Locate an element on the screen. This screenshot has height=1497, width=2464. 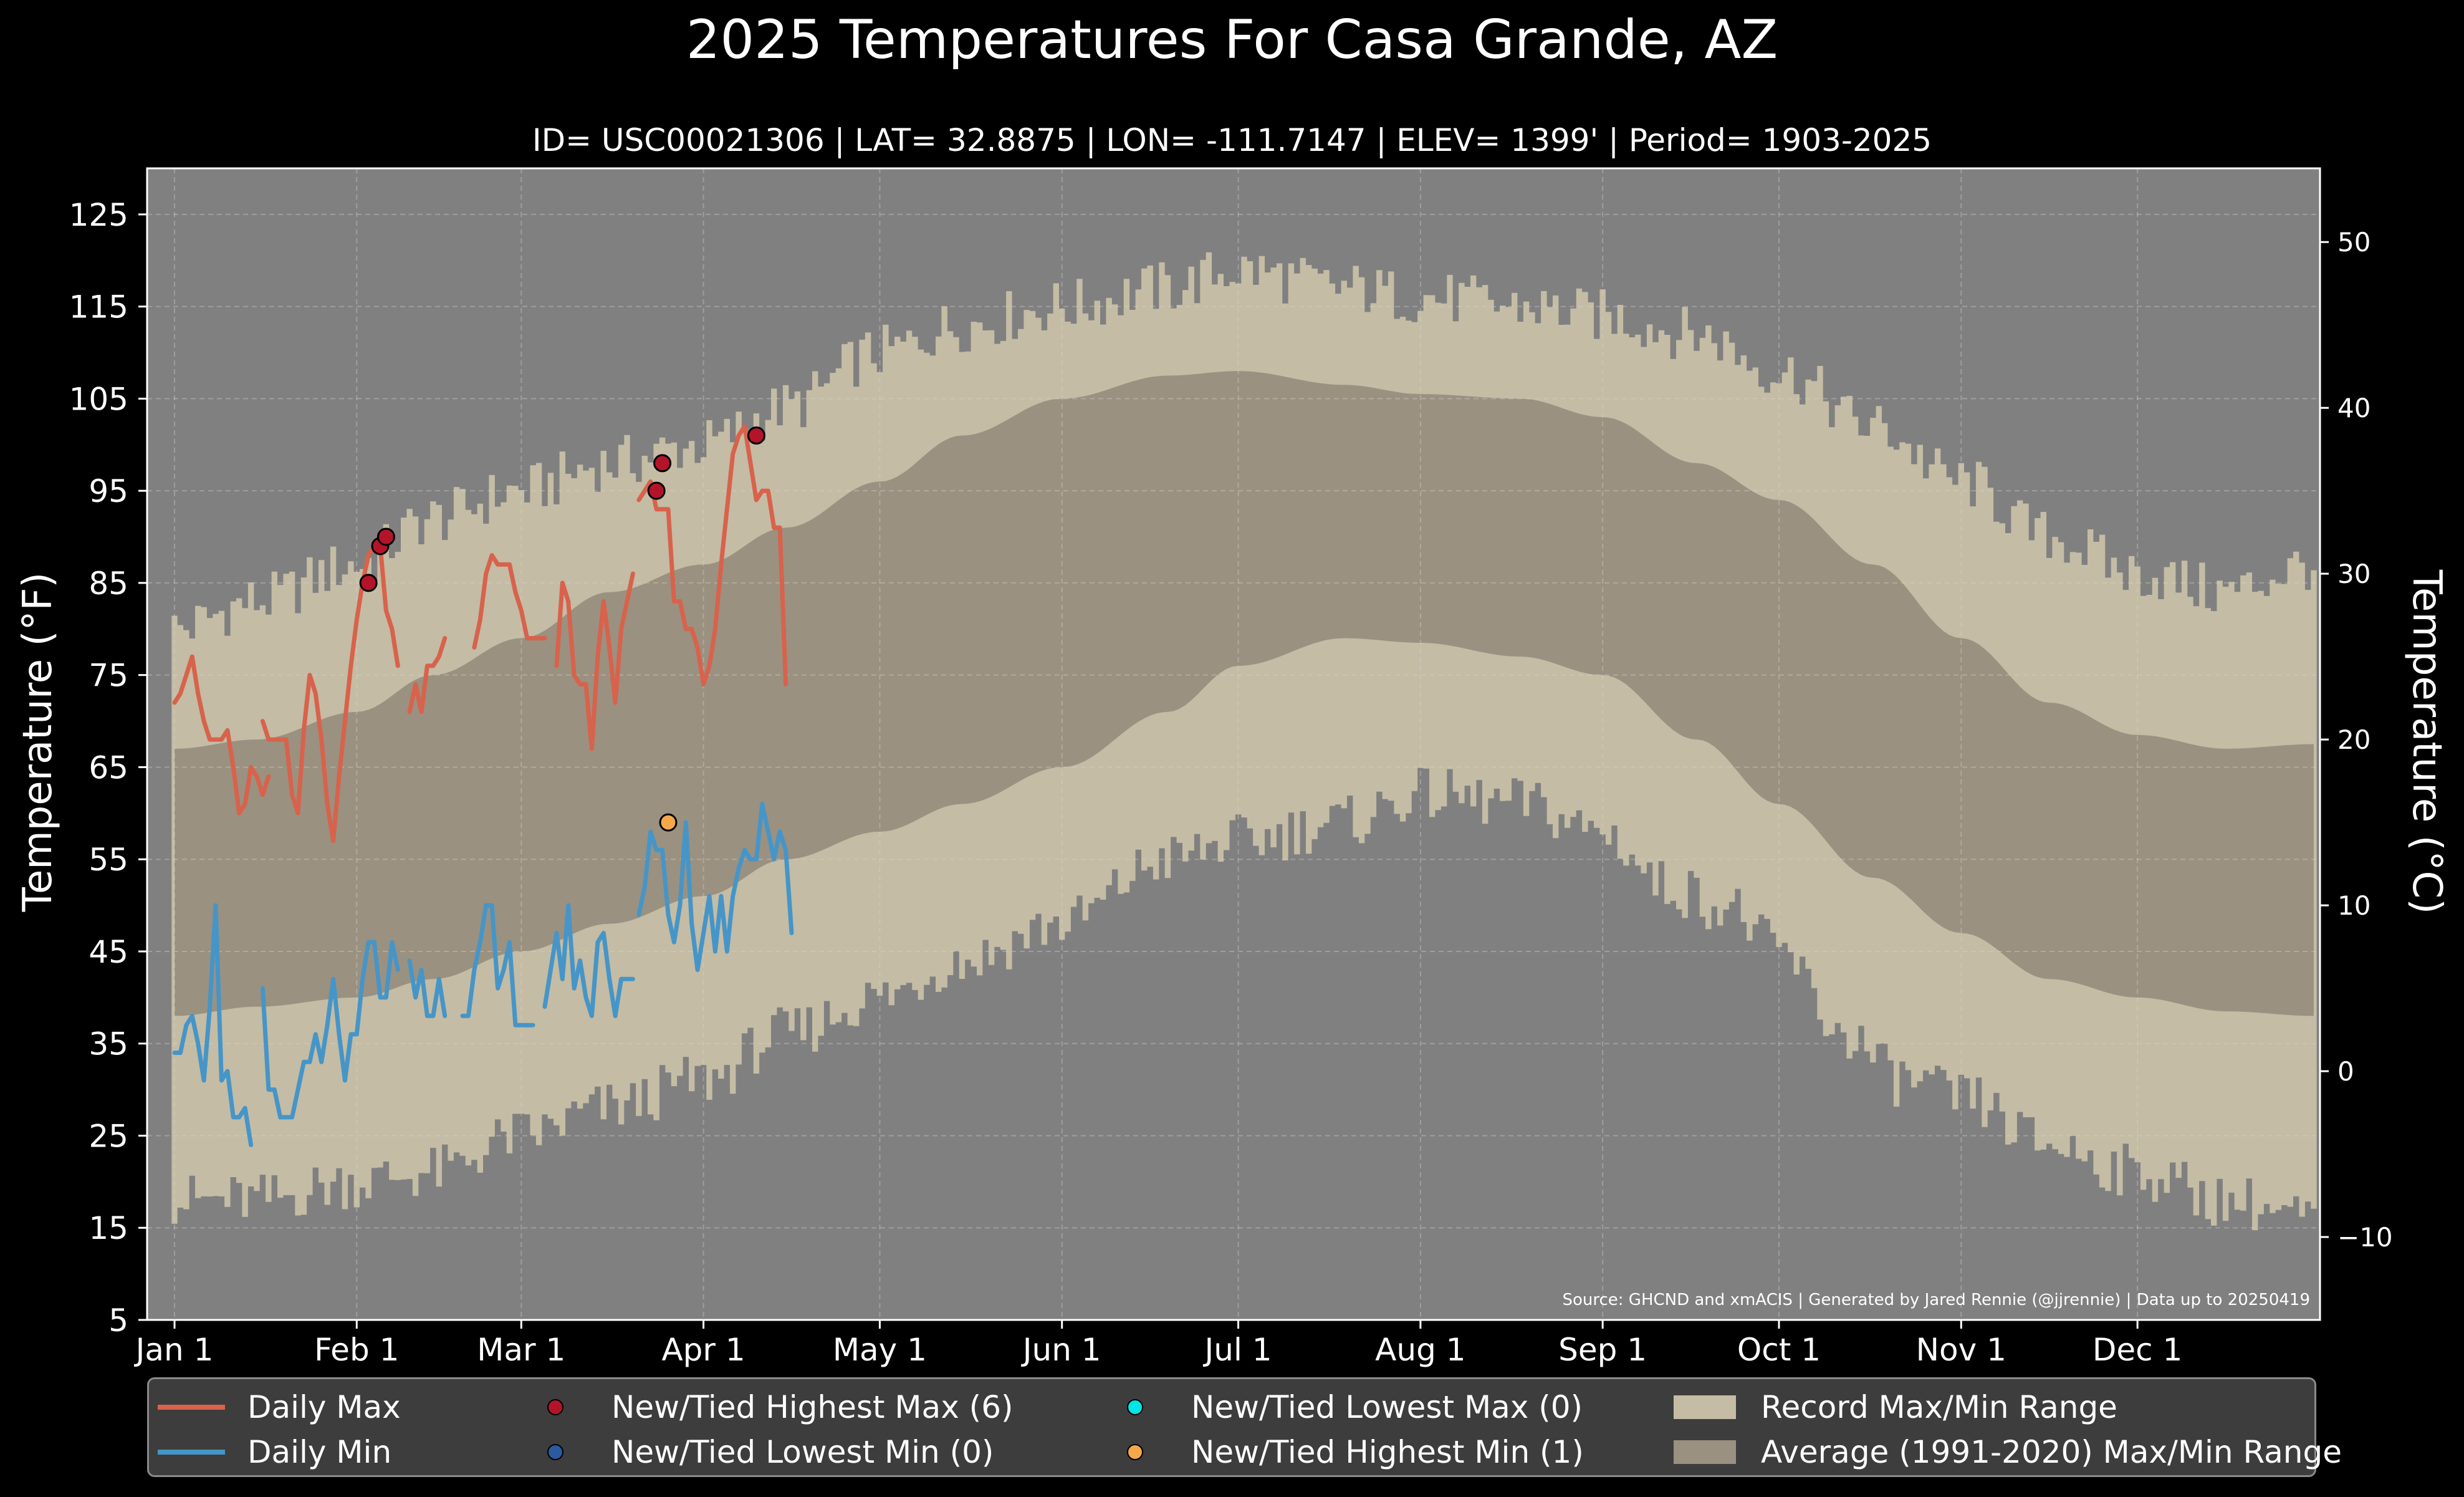
legend-item-new-tied-highest-min-1: New/Tied Highest Min (1) is located at coordinates (1341, 1452).